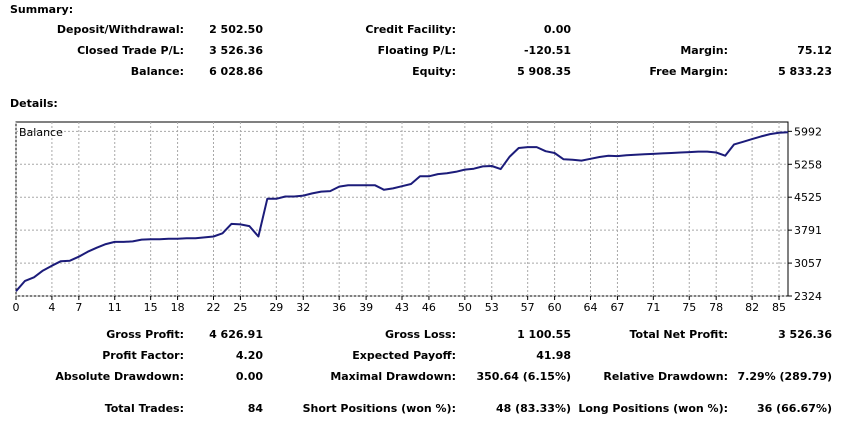 This screenshot has height=421, width=843. What do you see at coordinates (808, 164) in the screenshot?
I see `y-tick-label: 5258` at bounding box center [808, 164].